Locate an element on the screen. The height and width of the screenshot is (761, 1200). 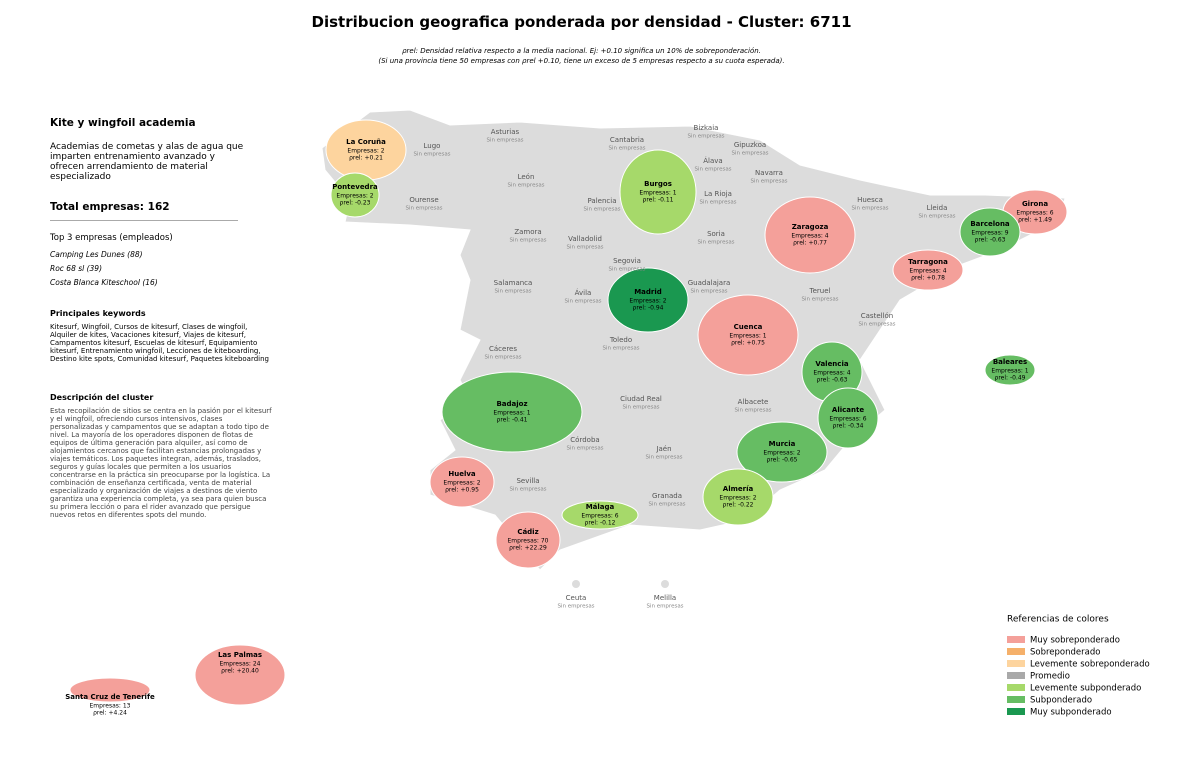
province-name: Alicante is located at coordinates (848, 410).